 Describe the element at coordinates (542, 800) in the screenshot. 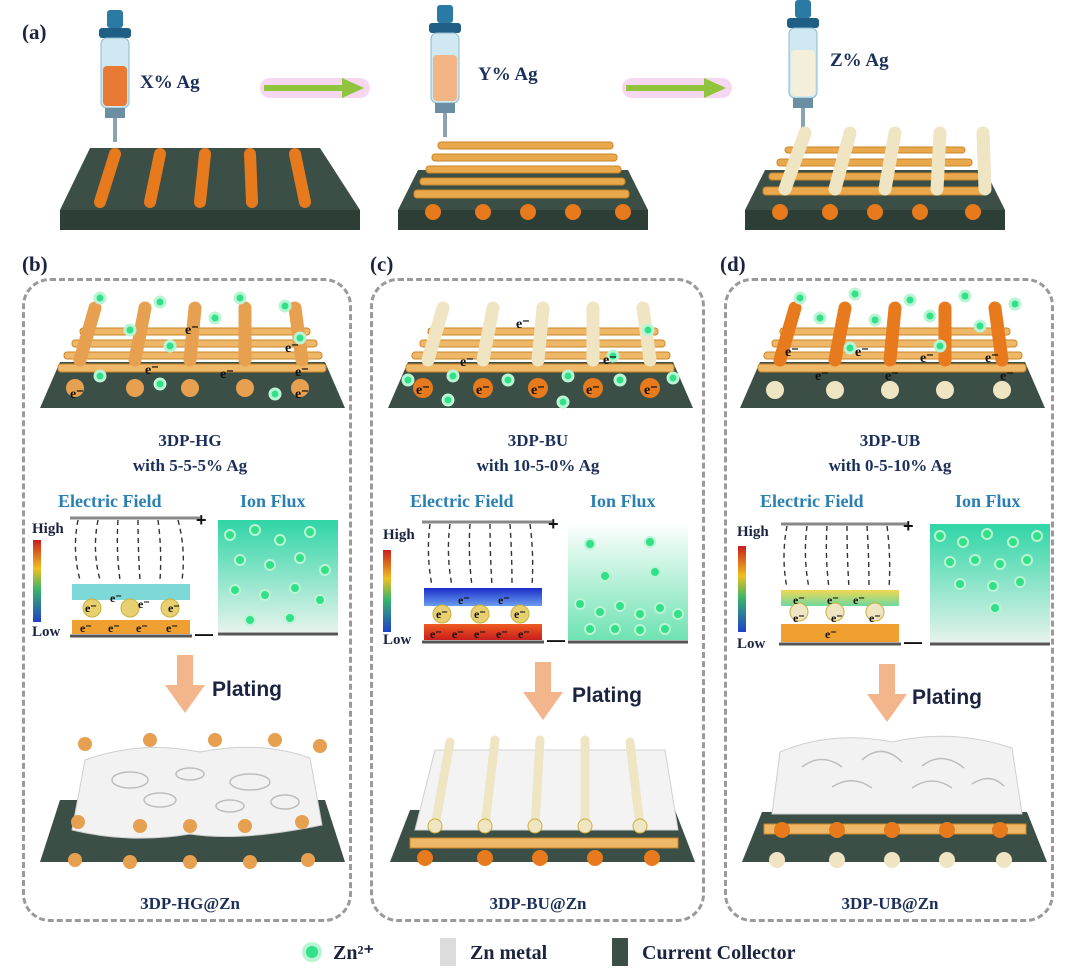

I see `plated-3dp-bu` at that location.